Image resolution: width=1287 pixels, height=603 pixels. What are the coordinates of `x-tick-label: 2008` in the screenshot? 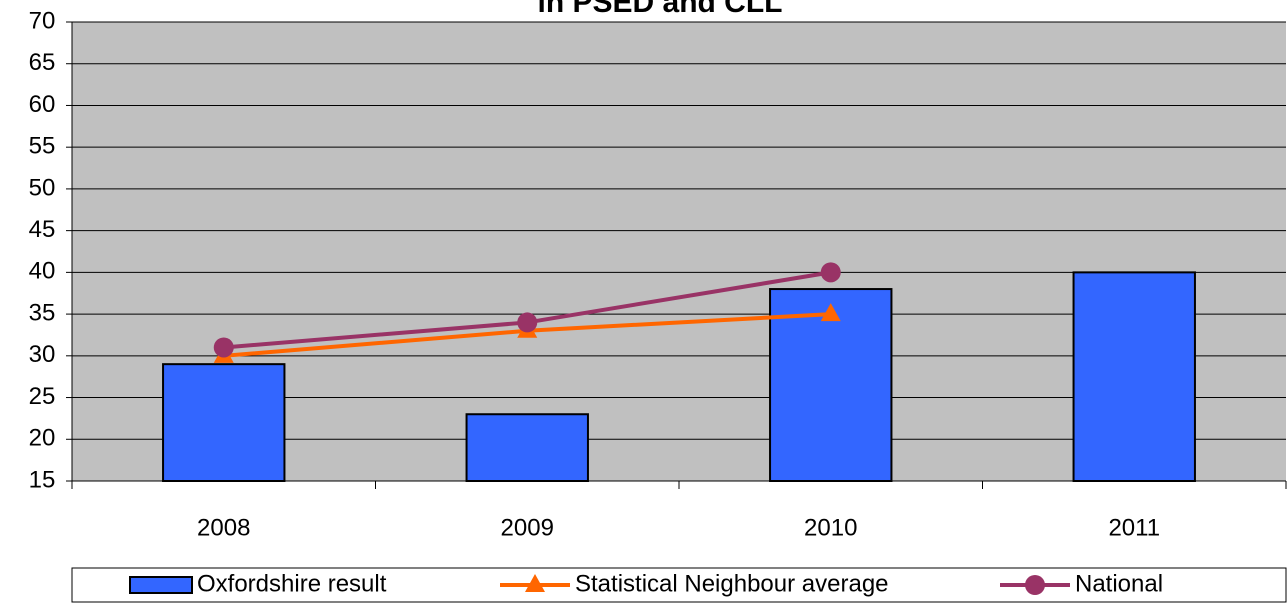 It's located at (223, 527).